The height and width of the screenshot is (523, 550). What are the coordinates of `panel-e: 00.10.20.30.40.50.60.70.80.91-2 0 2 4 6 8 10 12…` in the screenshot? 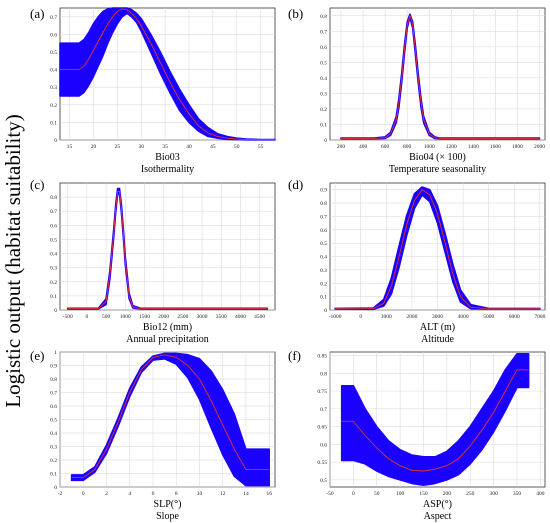 It's located at (153, 435).